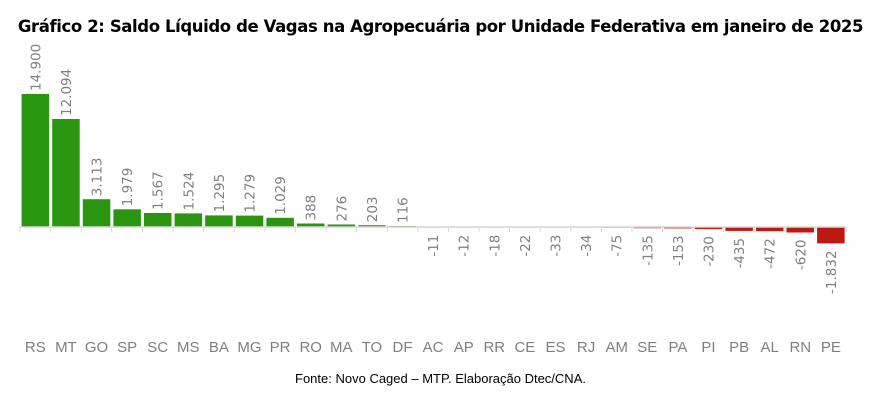  I want to click on value-label: 203, so click(373, 209).